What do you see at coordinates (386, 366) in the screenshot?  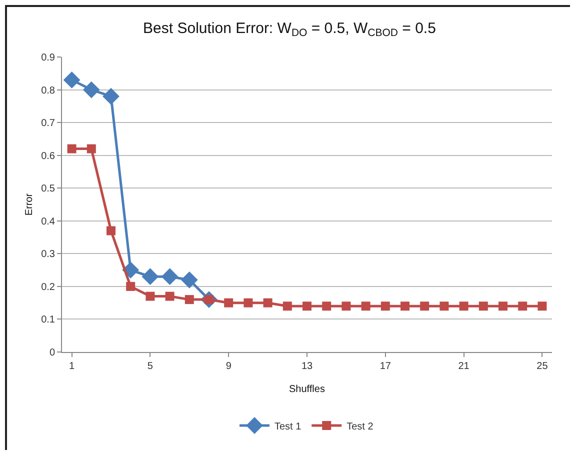 I see `x-tick-label: 17` at bounding box center [386, 366].